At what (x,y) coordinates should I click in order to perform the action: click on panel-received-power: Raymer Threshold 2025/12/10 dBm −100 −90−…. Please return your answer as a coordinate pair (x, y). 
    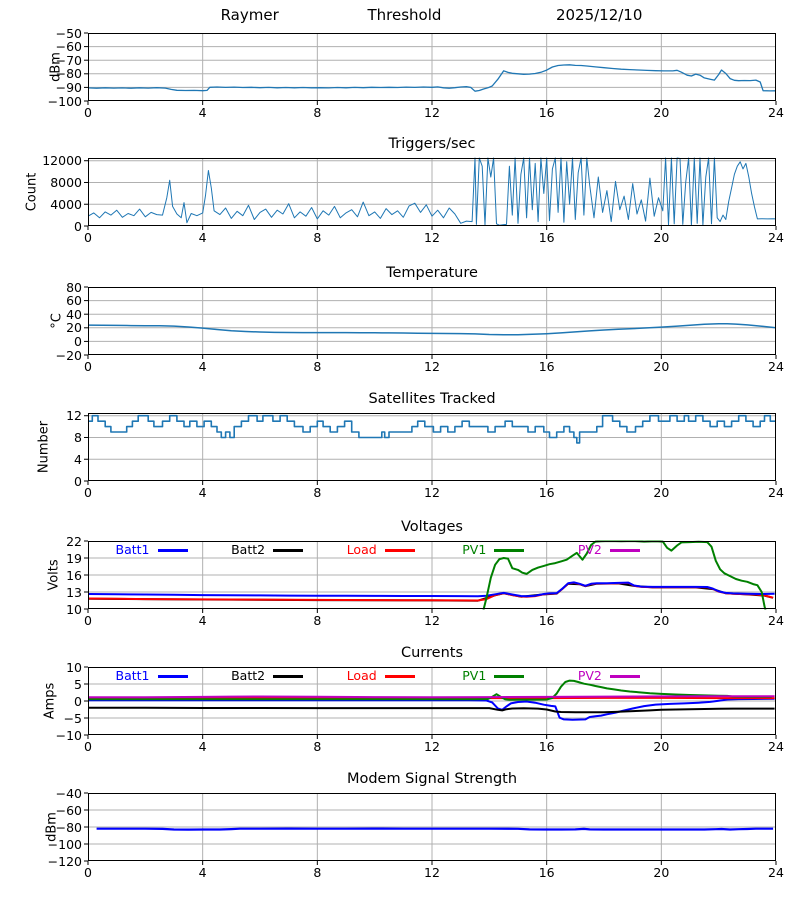
    Looking at the image, I should click on (400, 69).